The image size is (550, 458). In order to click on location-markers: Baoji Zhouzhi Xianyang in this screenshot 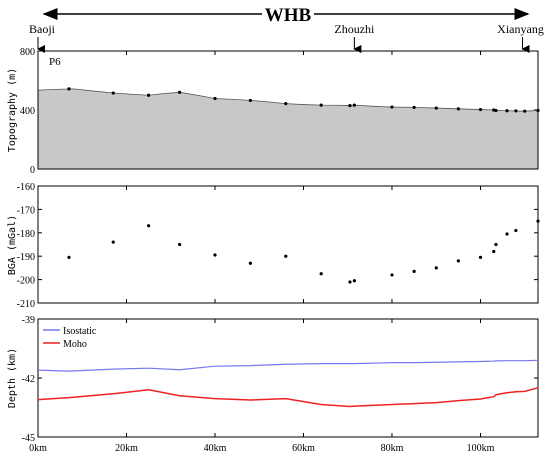, I will do `click(286, 37)`.